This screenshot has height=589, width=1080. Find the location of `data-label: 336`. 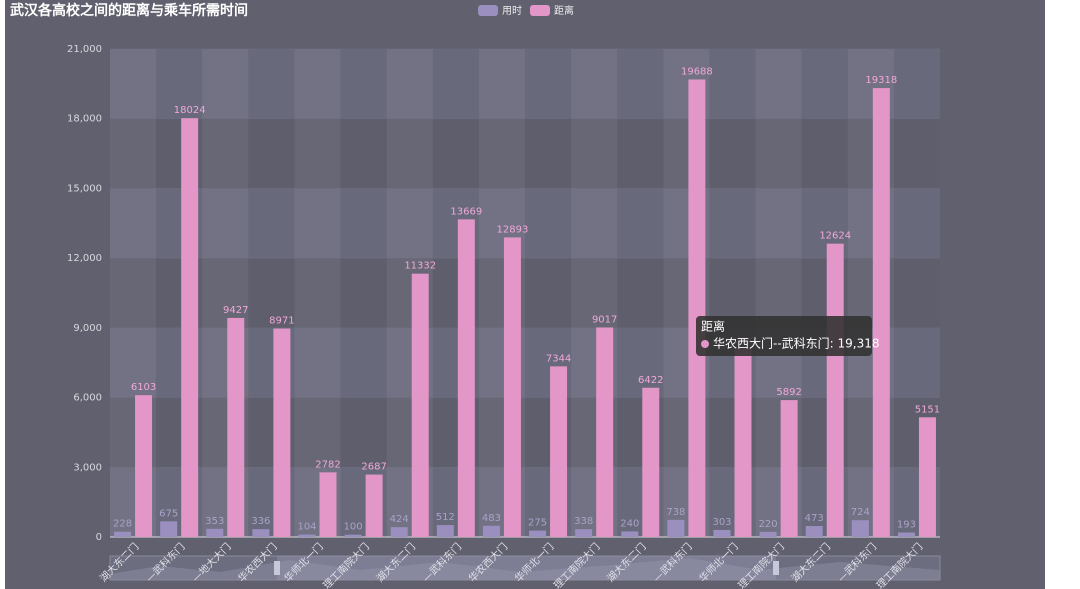

data-label: 336 is located at coordinates (260, 521).